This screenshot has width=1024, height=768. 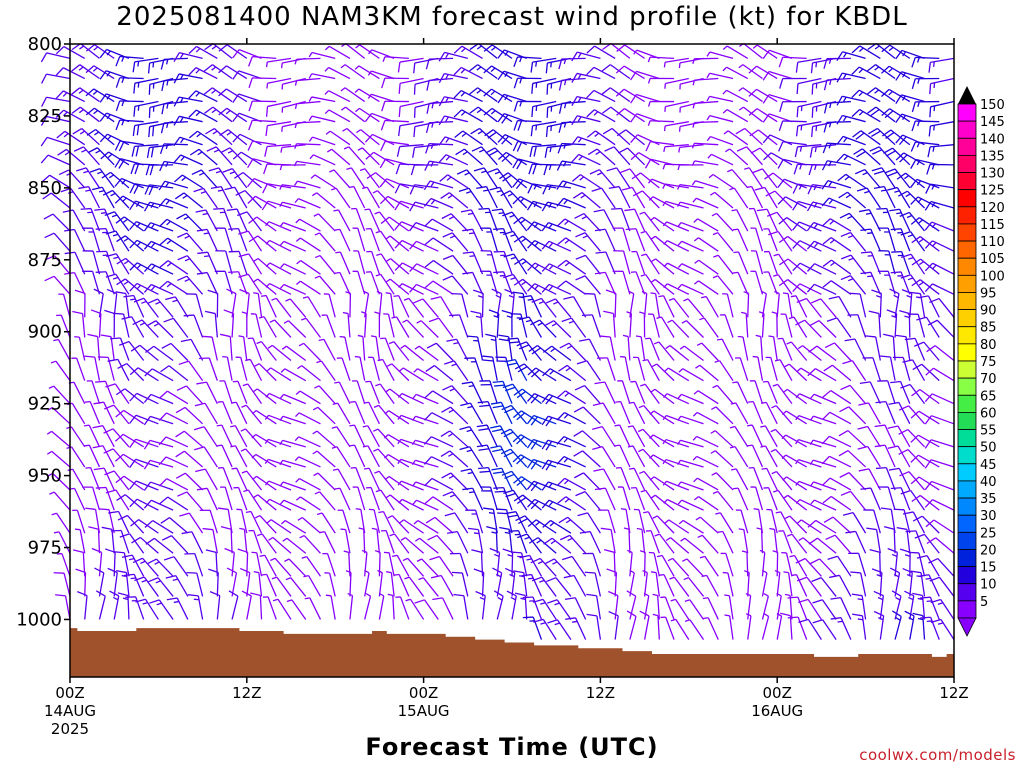 What do you see at coordinates (988, 328) in the screenshot?
I see `colorbar-label: 85` at bounding box center [988, 328].